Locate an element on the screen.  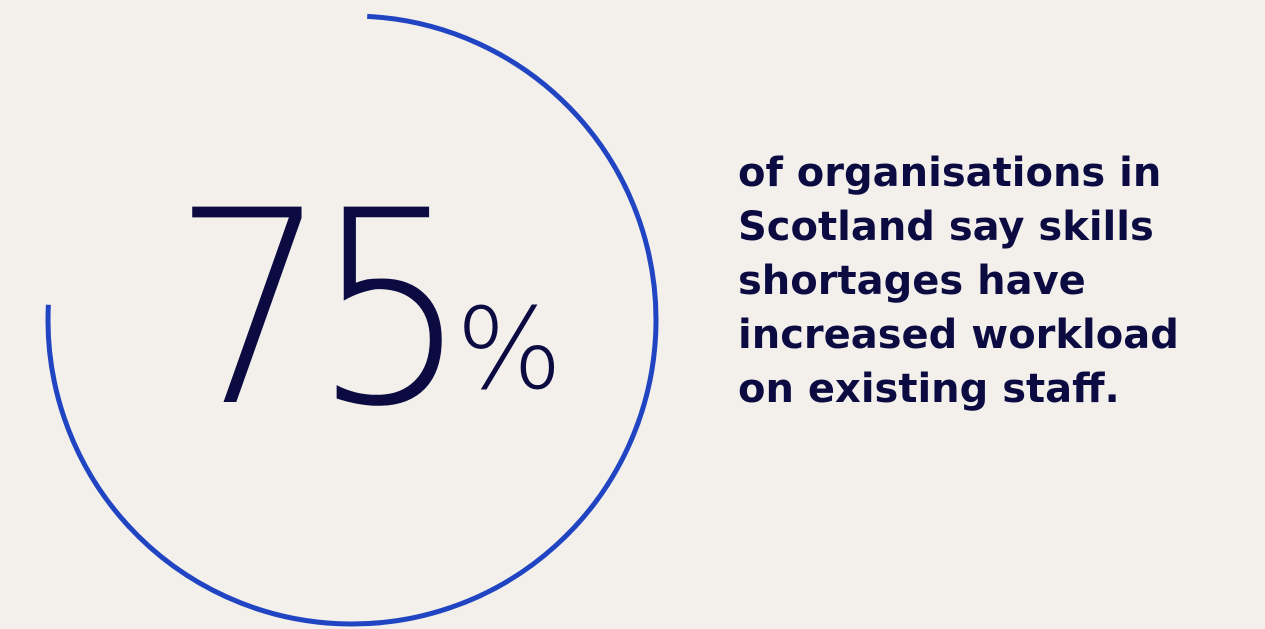
stat-description-line: increased workload is located at coordinates (958, 335).